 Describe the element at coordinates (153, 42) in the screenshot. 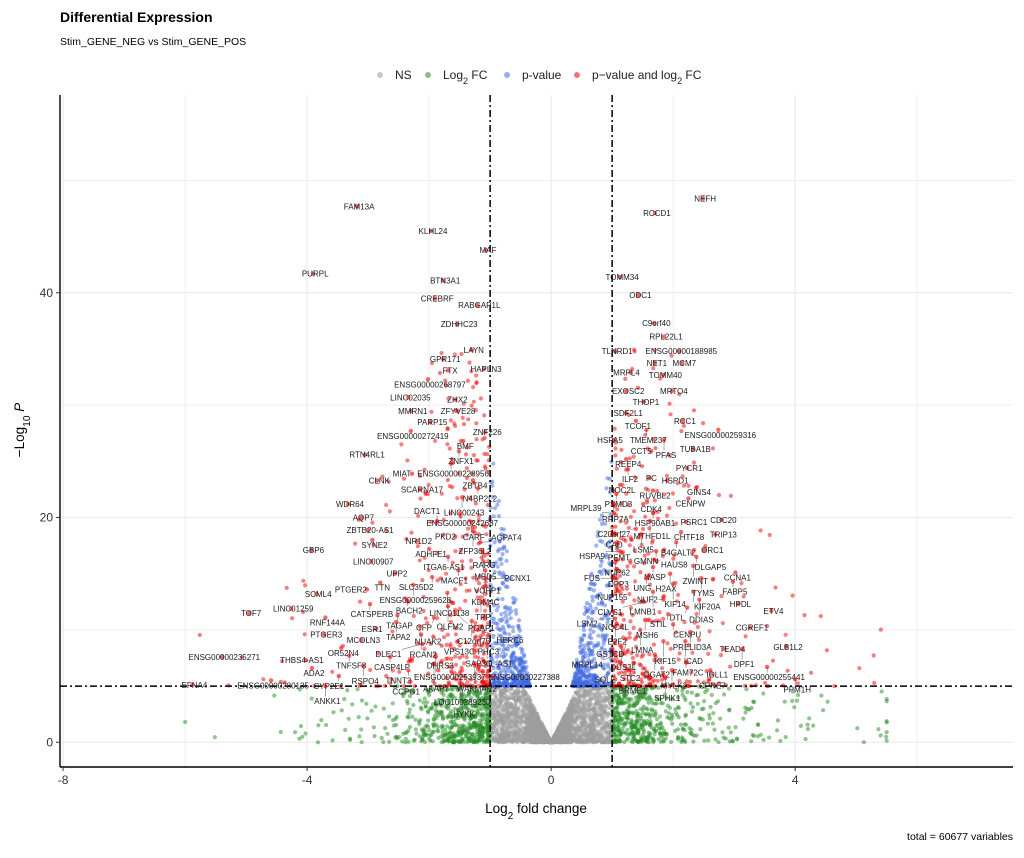

I see `chart-subtitle: Stim_GENE_NEG vs Stim_GENE_POS` at that location.